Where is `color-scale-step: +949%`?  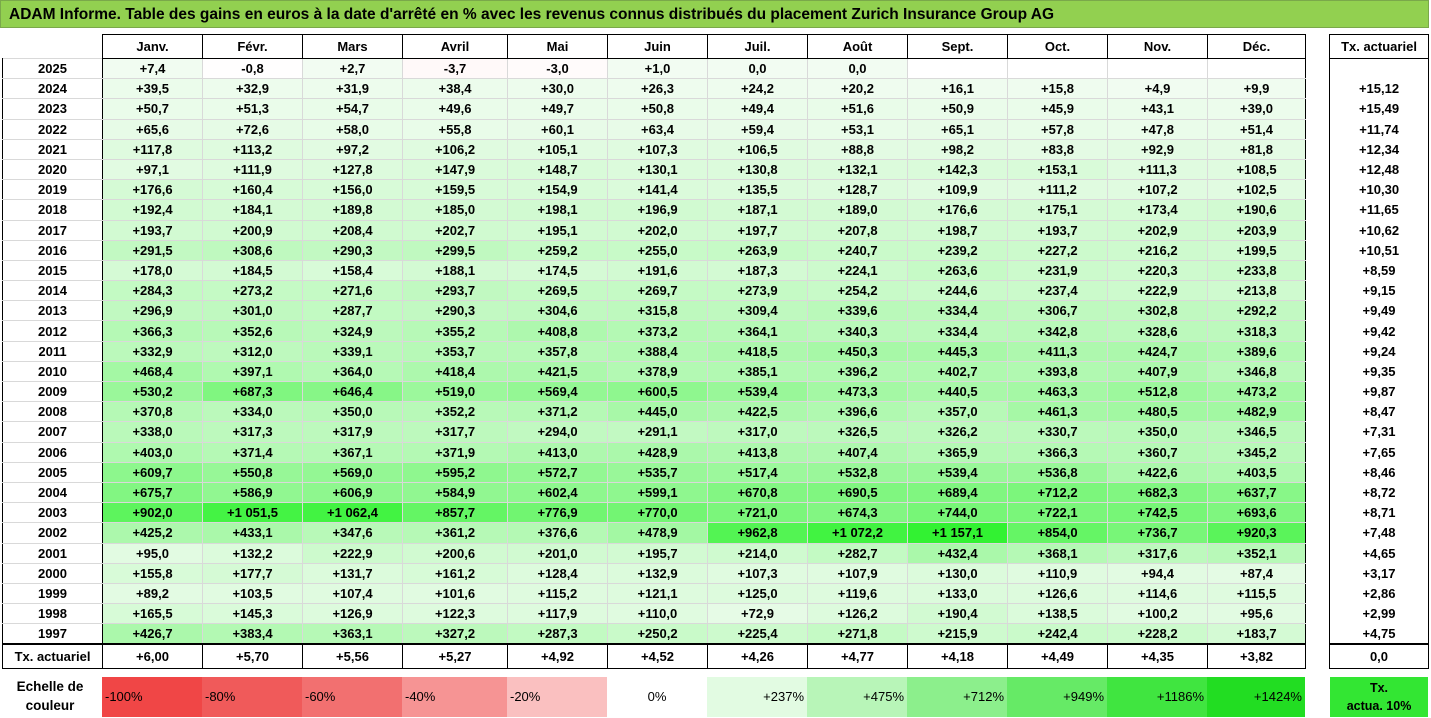 color-scale-step: +949% is located at coordinates (1057, 697).